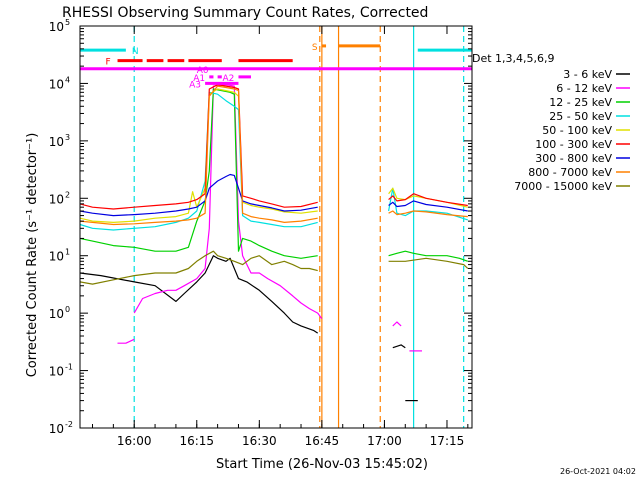 The height and width of the screenshot is (480, 640). I want to click on x-axis-label: Start Time (26-Nov-03 15:45:02), so click(322, 464).